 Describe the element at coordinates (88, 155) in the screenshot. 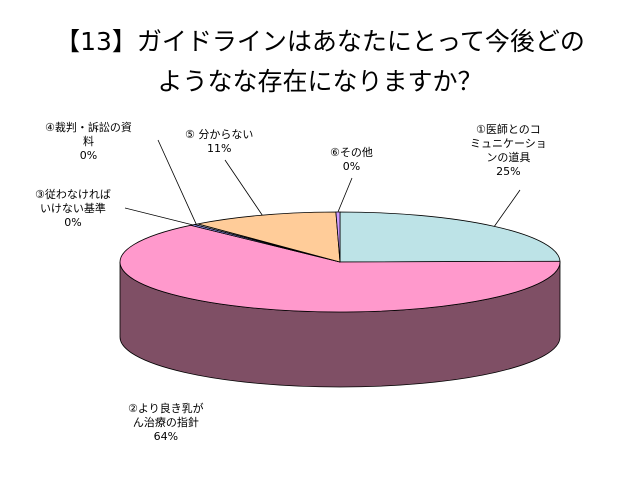

I see `slice-value-legal-material: 0%` at that location.